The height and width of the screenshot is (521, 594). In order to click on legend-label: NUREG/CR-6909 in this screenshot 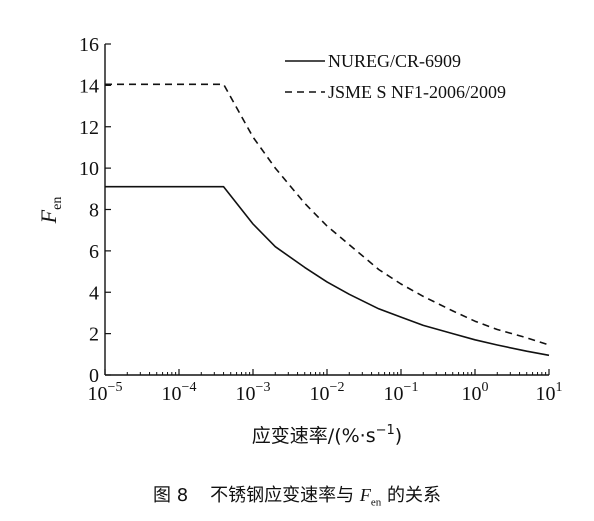, I will do `click(394, 61)`.